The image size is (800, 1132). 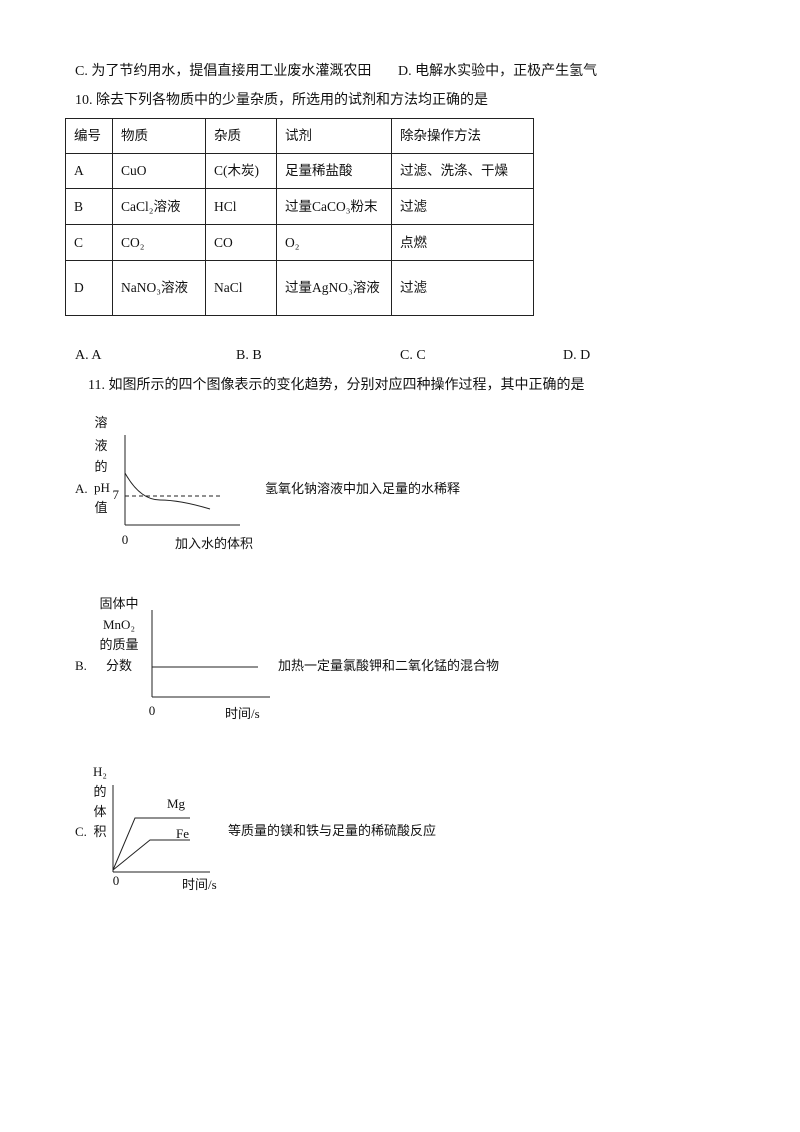 I want to click on table-cell: NaCl, so click(x=241, y=288).